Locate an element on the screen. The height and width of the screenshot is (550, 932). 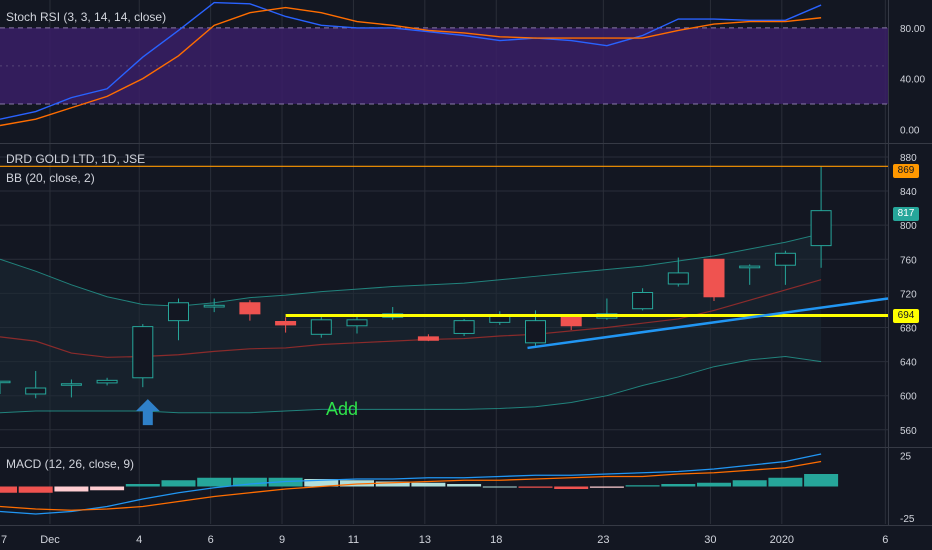
time-axis-label: 7 is located at coordinates (4, 540).